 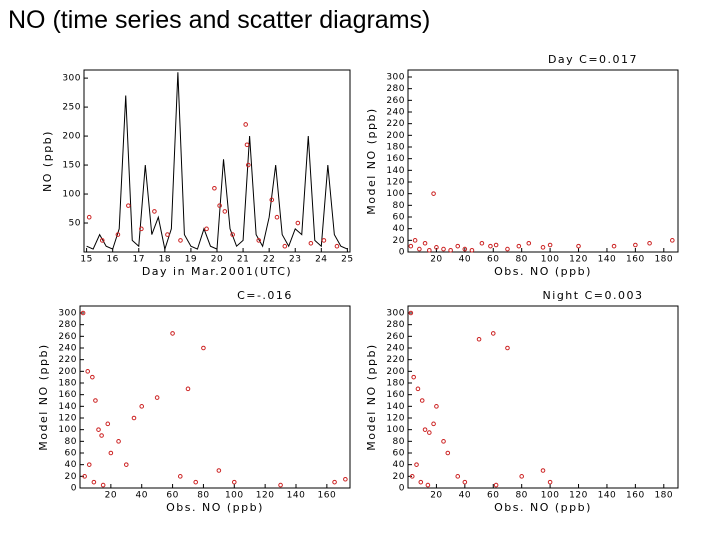 What do you see at coordinates (71, 454) in the screenshot?
I see `y-tick-label: 60` at bounding box center [71, 454].